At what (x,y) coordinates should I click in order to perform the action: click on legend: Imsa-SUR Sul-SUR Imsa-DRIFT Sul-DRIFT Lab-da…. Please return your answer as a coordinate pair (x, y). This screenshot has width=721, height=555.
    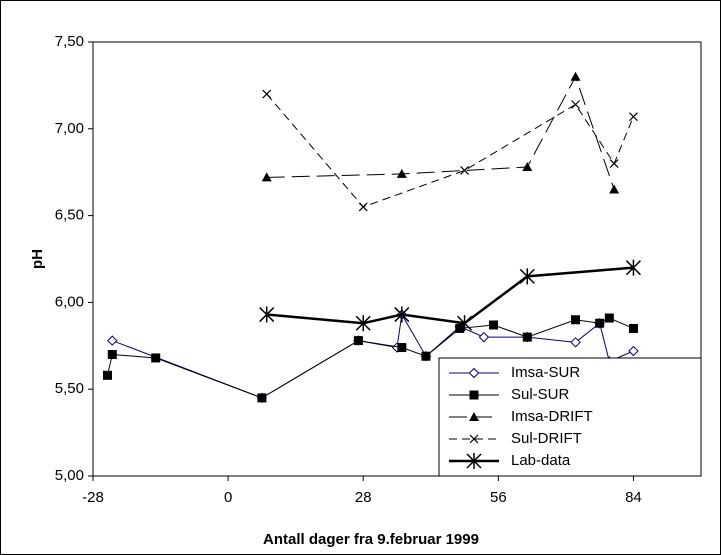
    Looking at the image, I should click on (570, 417).